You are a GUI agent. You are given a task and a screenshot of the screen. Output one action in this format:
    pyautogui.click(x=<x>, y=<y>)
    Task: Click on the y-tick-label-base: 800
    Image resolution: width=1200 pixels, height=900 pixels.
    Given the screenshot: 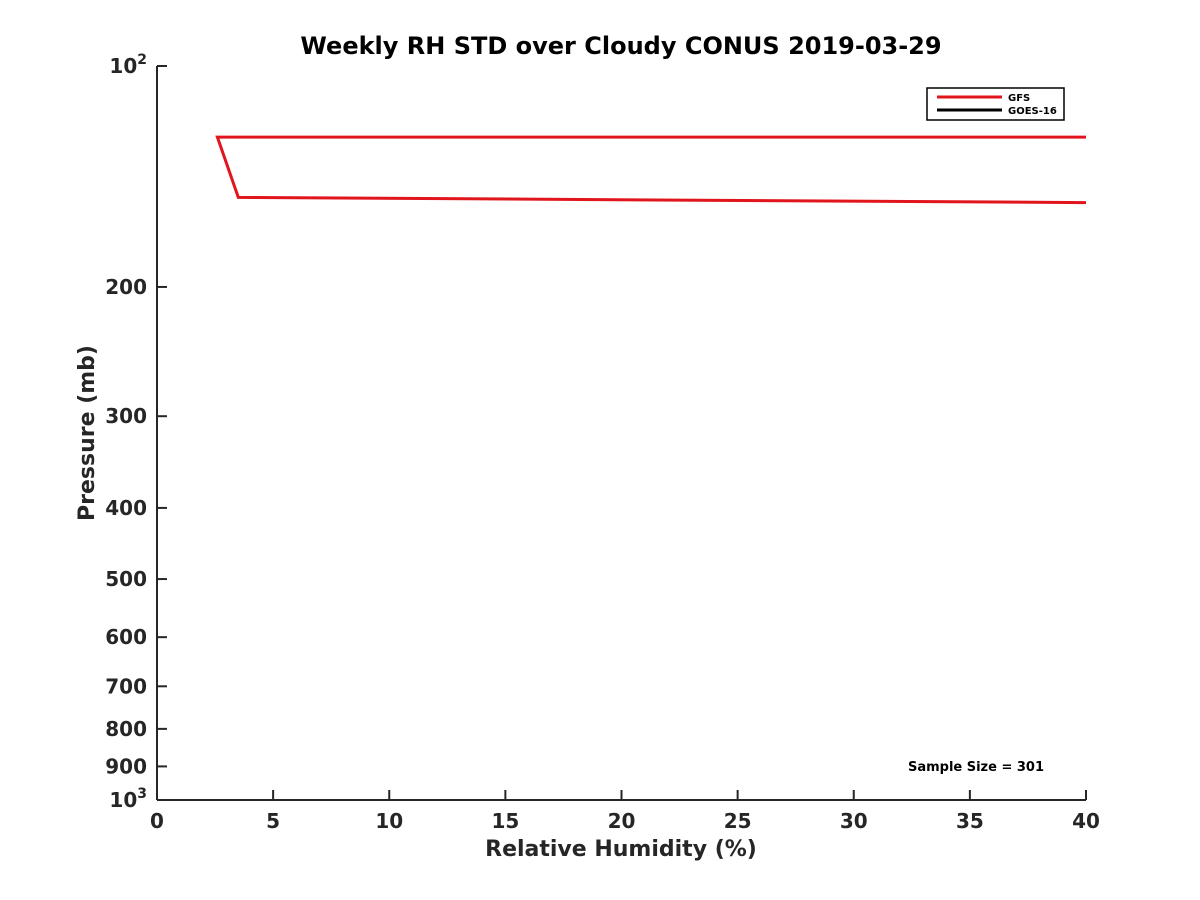 What is the action you would take?
    pyautogui.click(x=126, y=729)
    